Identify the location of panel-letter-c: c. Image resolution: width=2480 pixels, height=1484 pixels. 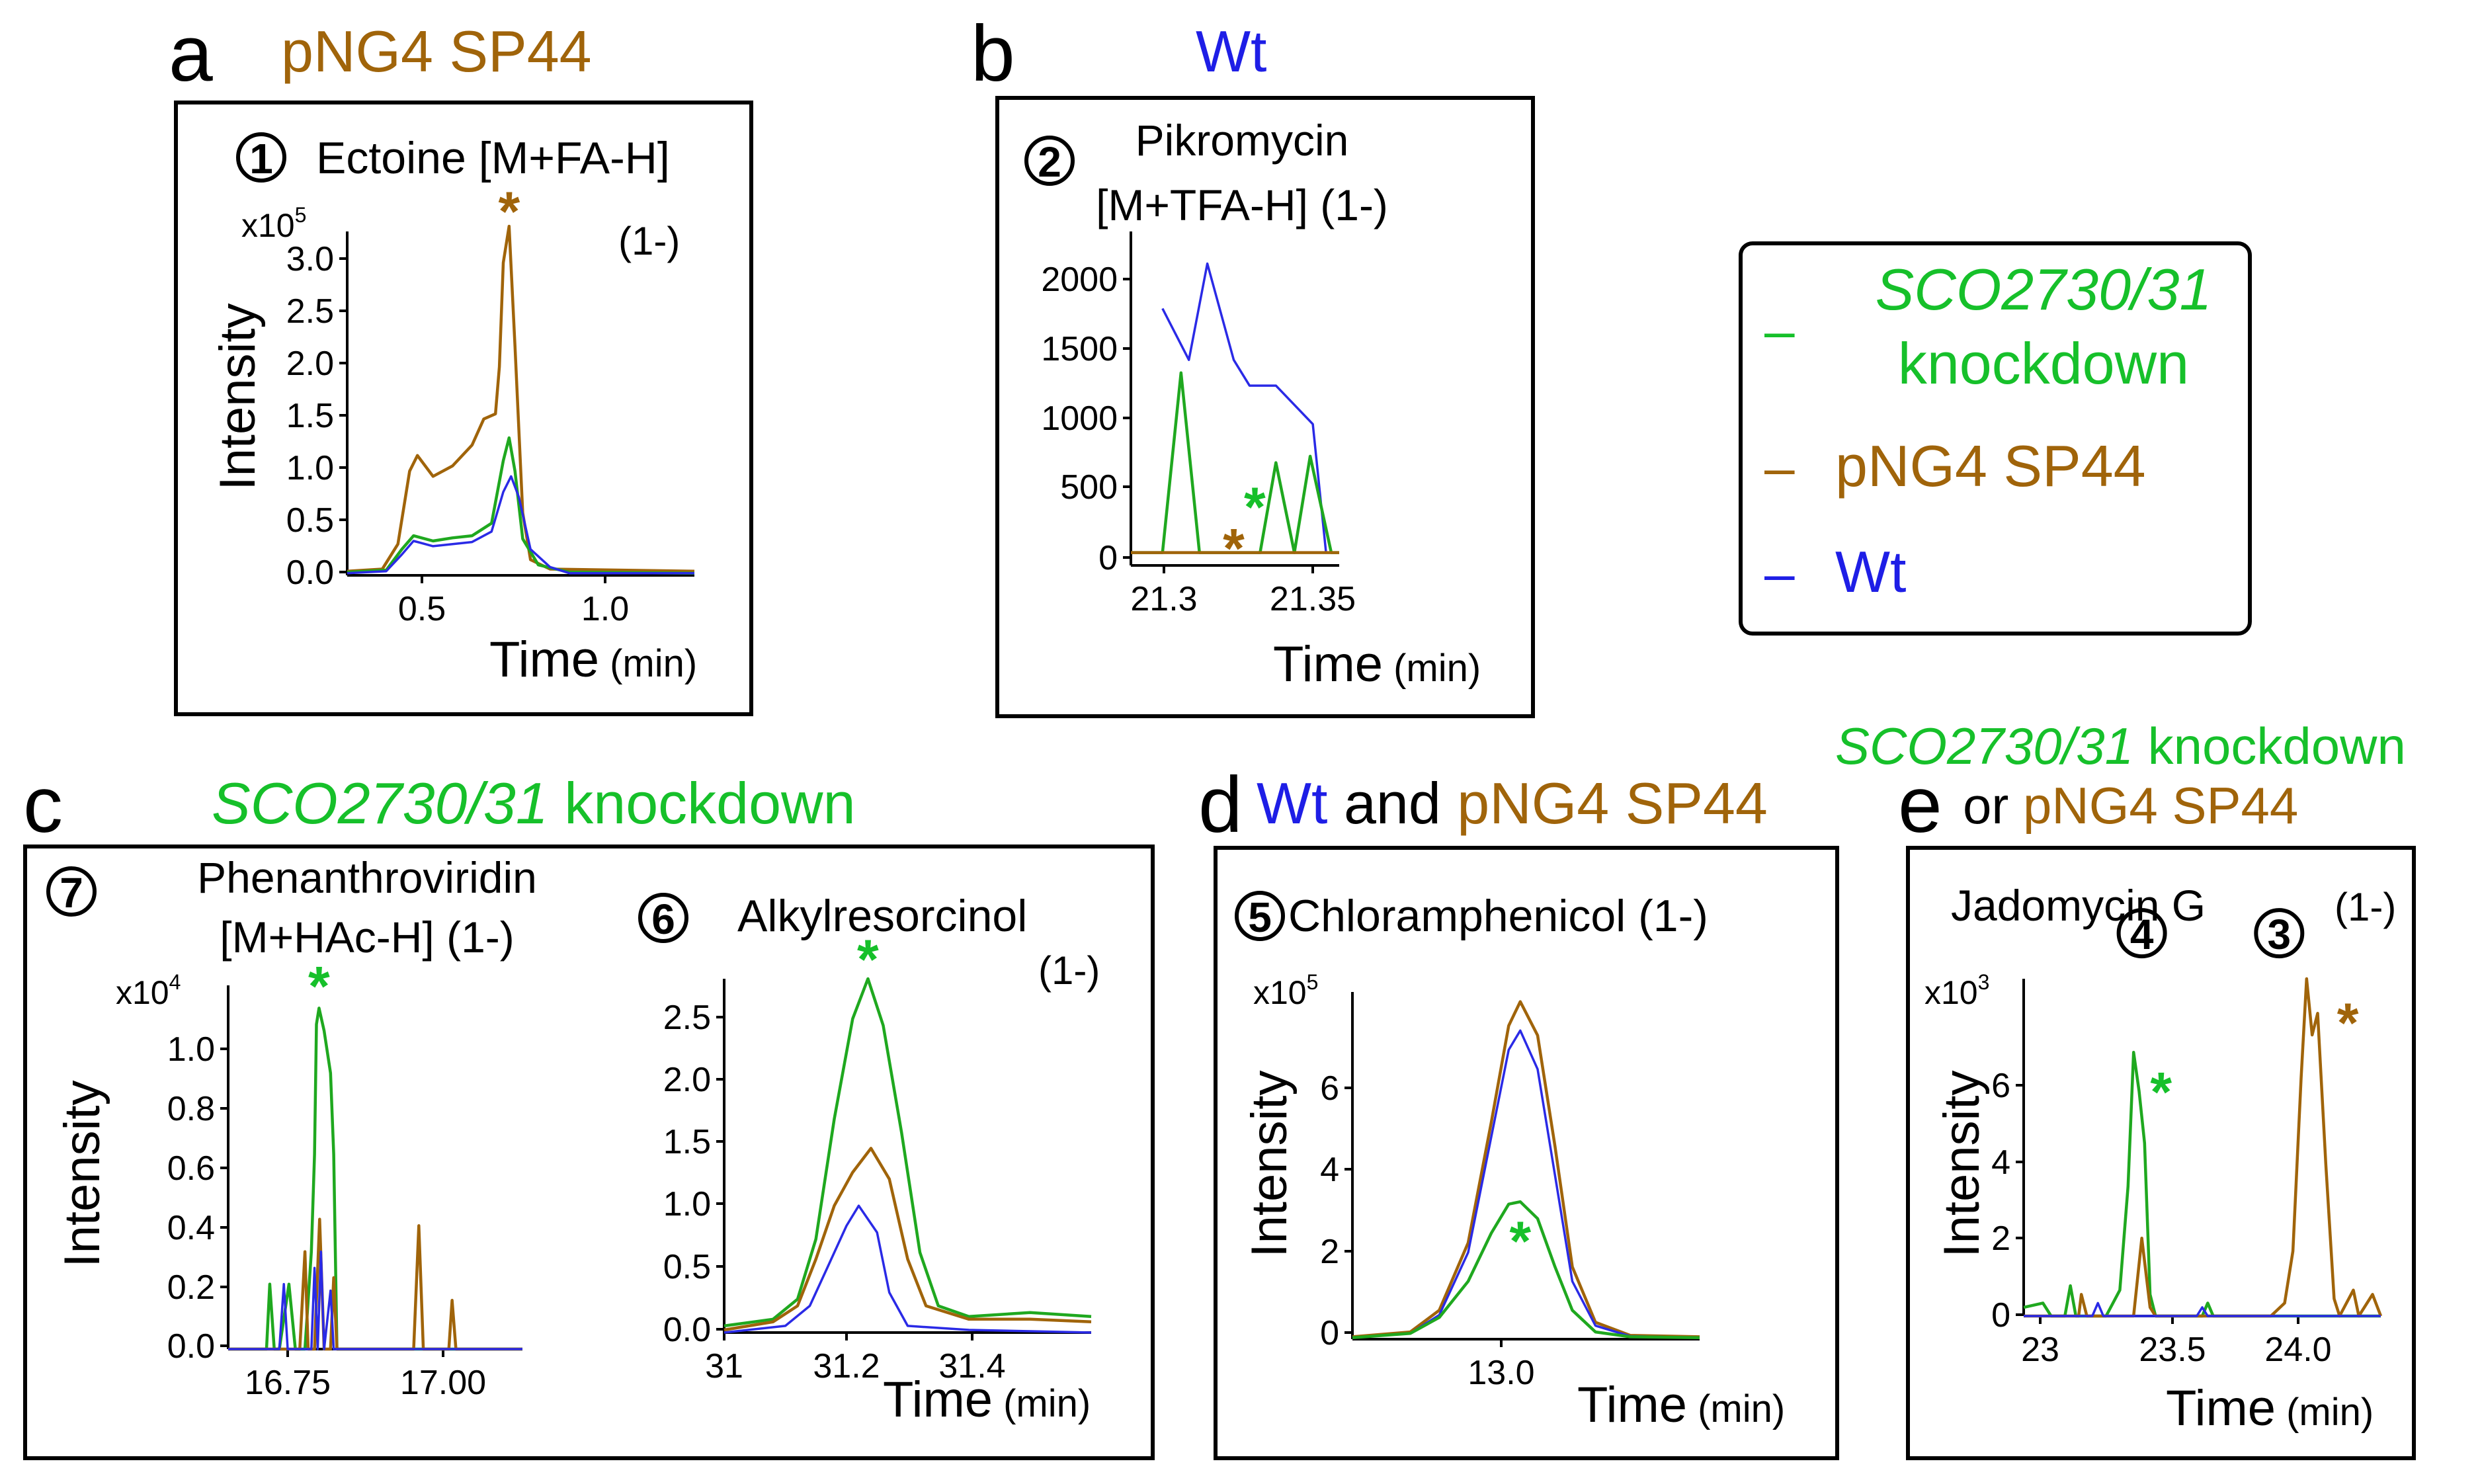
(43, 805).